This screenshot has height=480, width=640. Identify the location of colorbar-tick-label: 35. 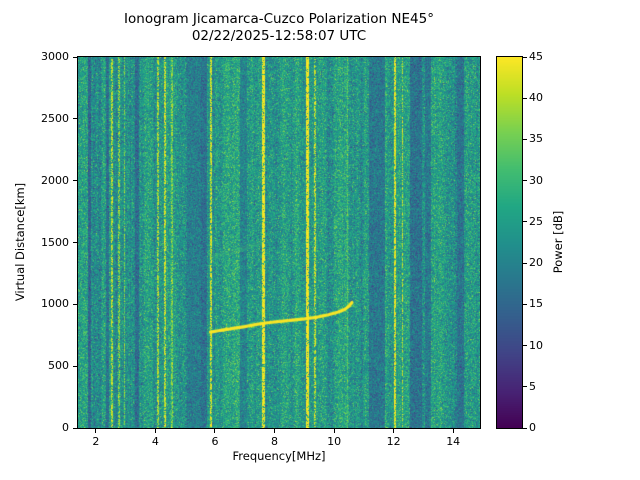
(536, 139).